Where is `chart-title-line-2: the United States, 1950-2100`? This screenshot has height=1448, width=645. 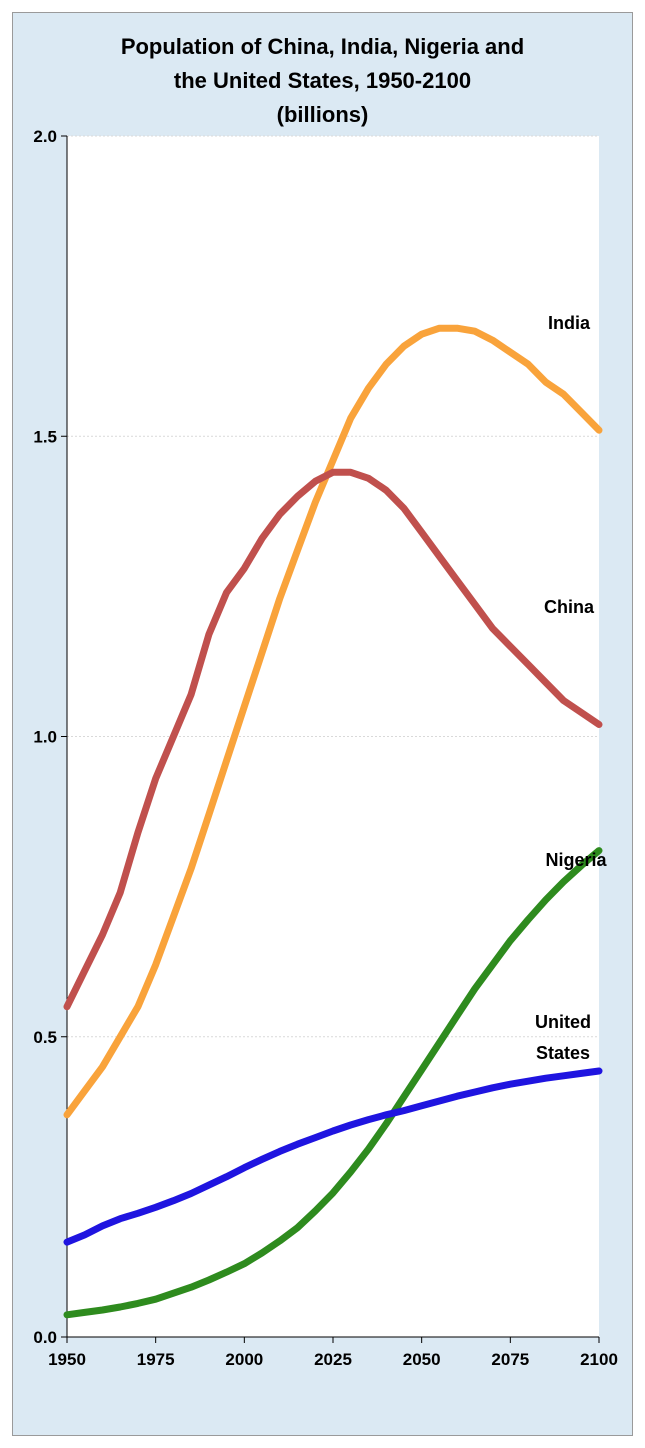
chart-title-line-2: the United States, 1950-2100 is located at coordinates (322, 80).